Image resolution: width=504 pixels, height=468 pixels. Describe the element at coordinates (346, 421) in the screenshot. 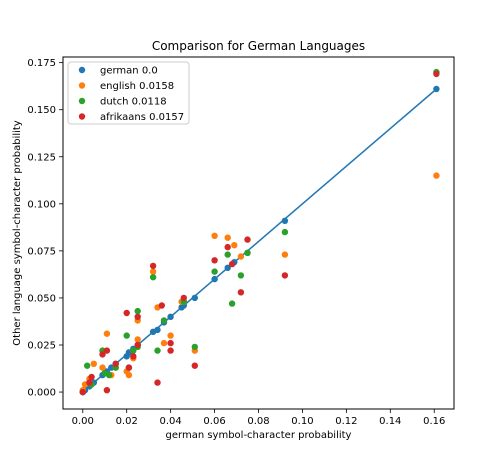

I see `x-tick-label: 0.12` at that location.